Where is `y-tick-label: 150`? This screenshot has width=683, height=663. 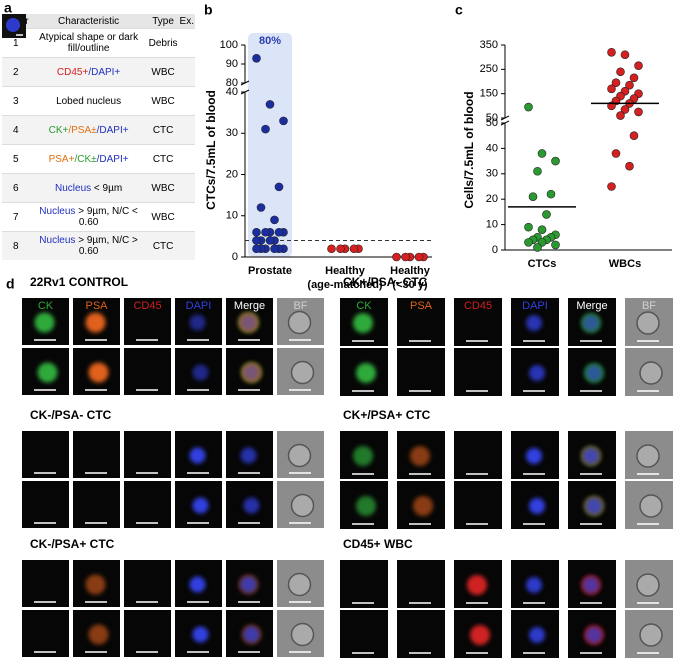 y-tick-label: 150 is located at coordinates (489, 94).